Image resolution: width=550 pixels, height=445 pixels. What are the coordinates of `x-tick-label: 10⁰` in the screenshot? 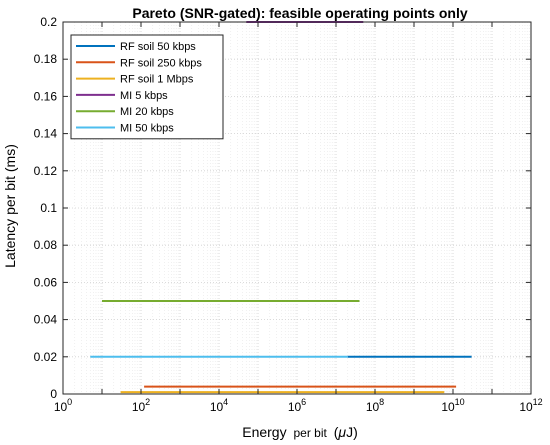 It's located at (63, 405).